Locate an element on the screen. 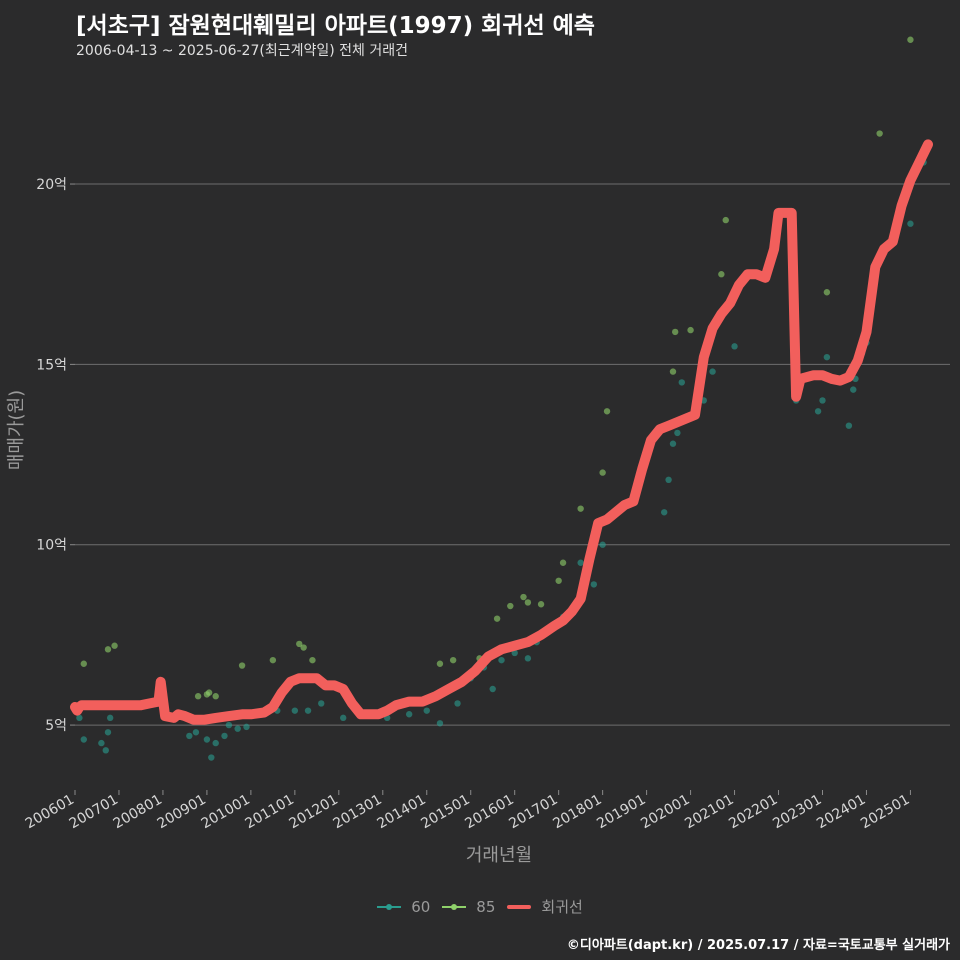 This screenshot has height=960, width=960. x-tick-label: 202401 is located at coordinates (841, 812).